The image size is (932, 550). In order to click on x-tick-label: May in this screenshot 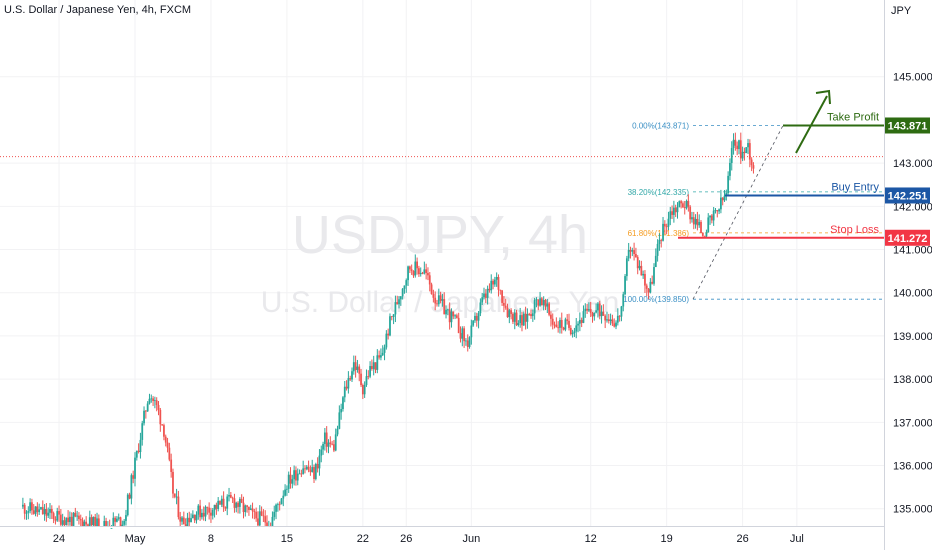, I will do `click(135, 539)`.